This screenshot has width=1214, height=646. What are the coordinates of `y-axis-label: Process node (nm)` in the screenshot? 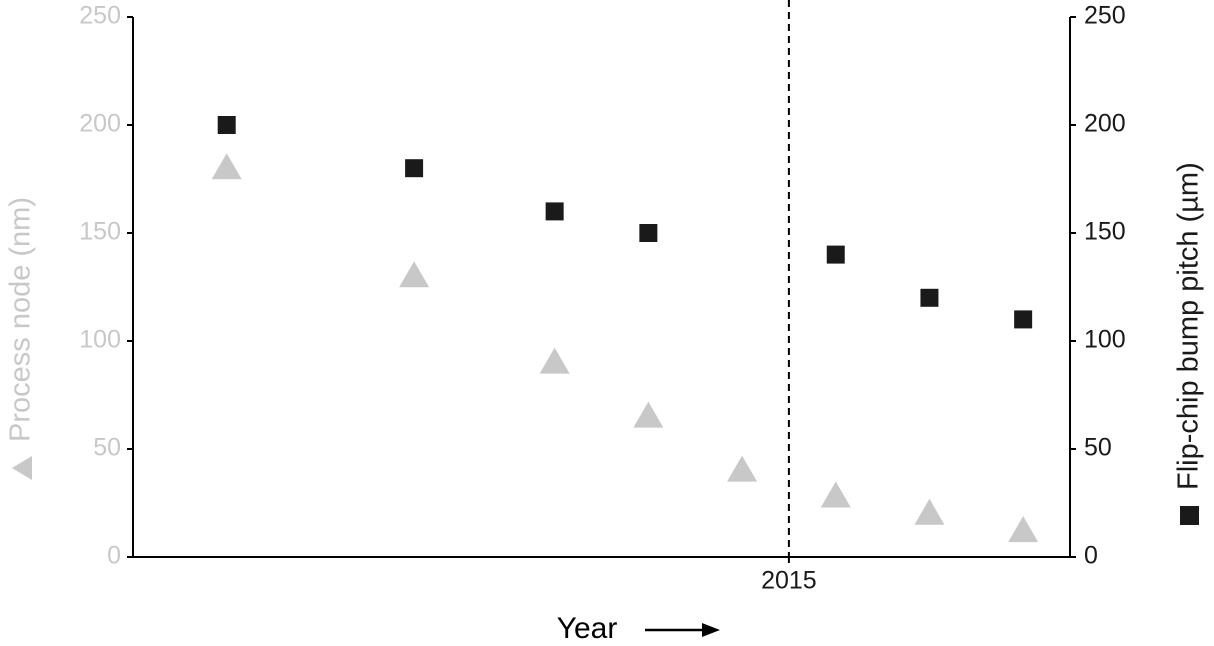 It's located at (21, 319).